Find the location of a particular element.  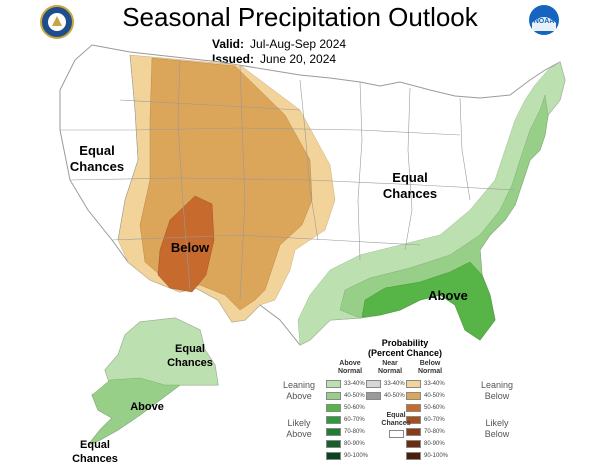

legend-above-label-1: 40-50% is located at coordinates (354, 396).